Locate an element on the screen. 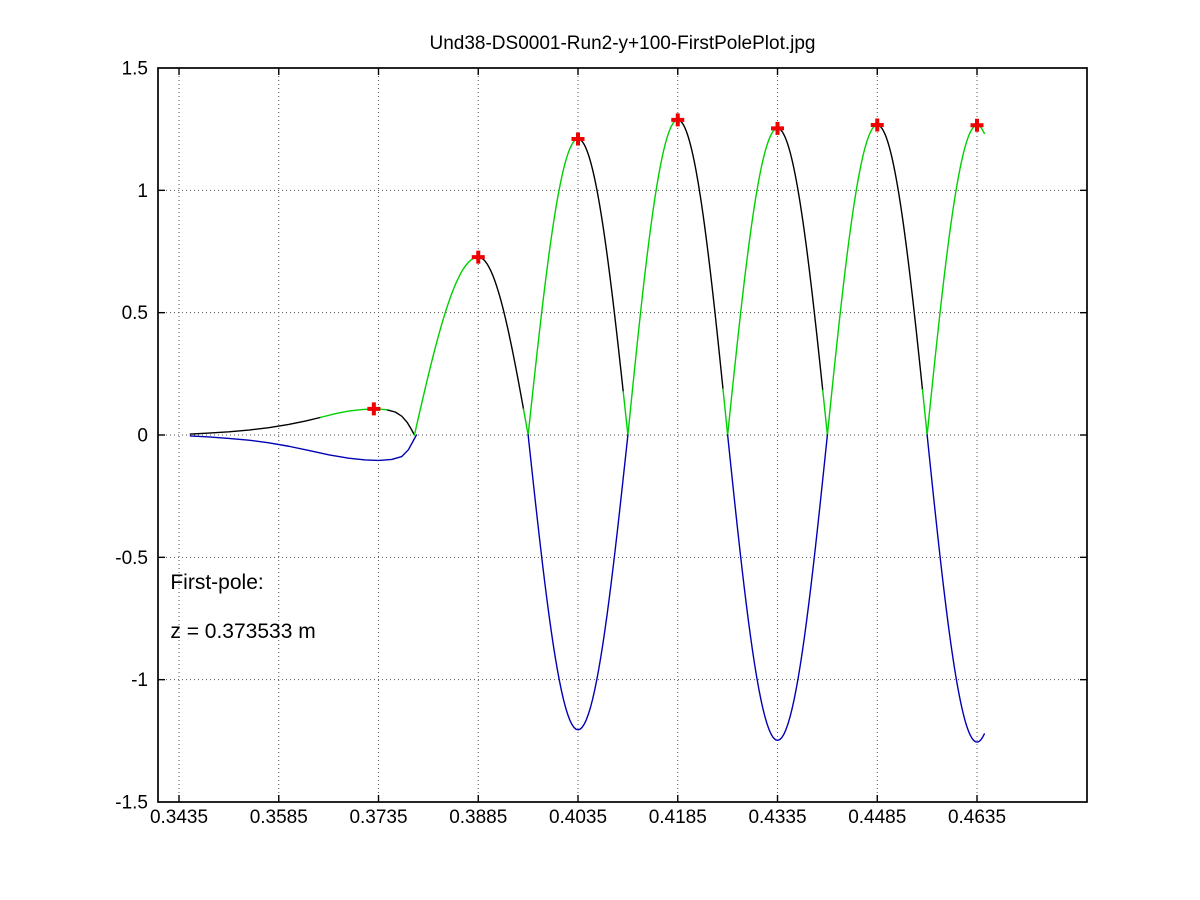 This screenshot has width=1200, height=900. x-tick-label: 0.4635 is located at coordinates (977, 817).